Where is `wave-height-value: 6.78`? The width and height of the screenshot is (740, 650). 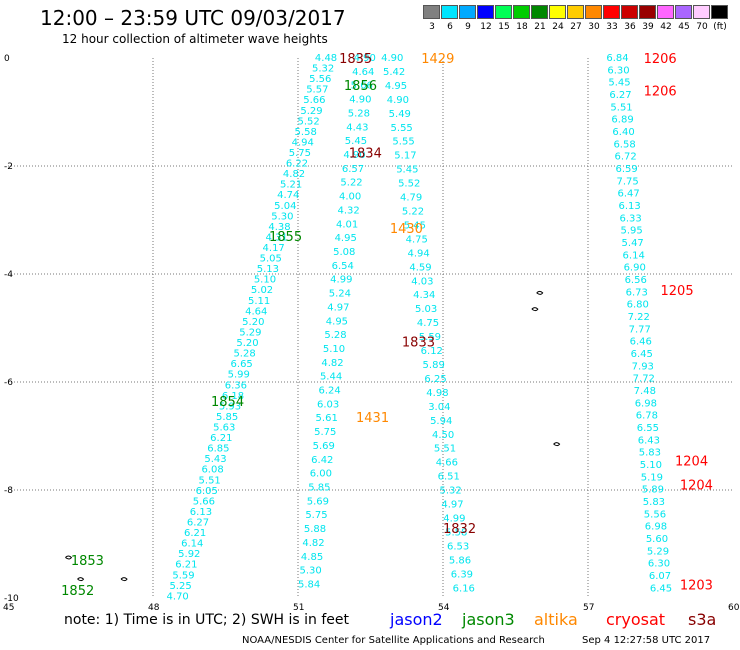 wave-height-value: 6.78 is located at coordinates (647, 416).